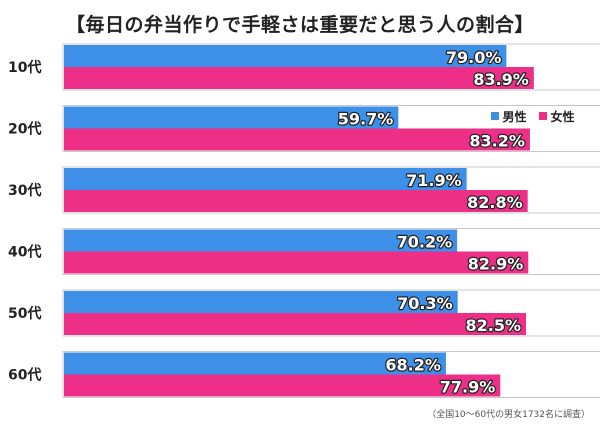  Describe the element at coordinates (497, 141) in the screenshot. I see `data-label-female: 83.2%` at that location.